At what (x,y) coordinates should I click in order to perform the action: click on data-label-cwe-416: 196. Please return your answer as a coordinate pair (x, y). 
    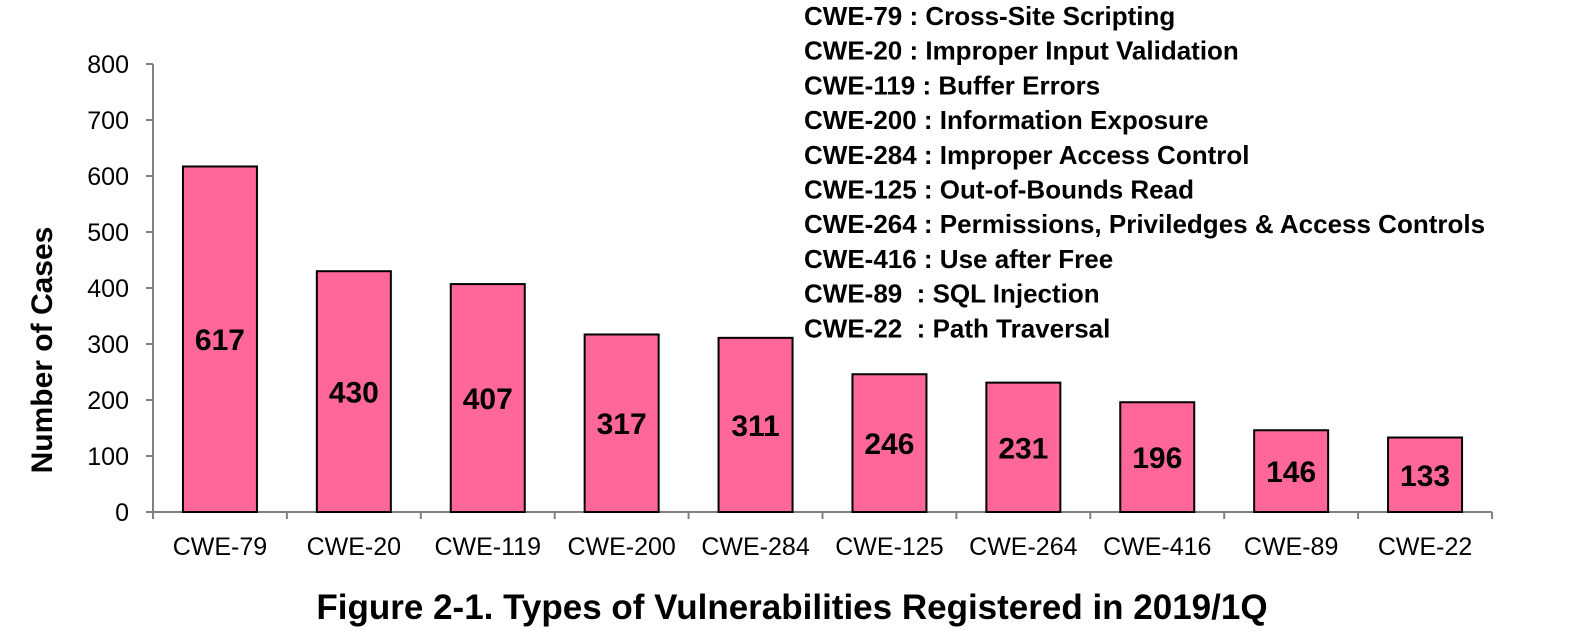
    Looking at the image, I should click on (1157, 458).